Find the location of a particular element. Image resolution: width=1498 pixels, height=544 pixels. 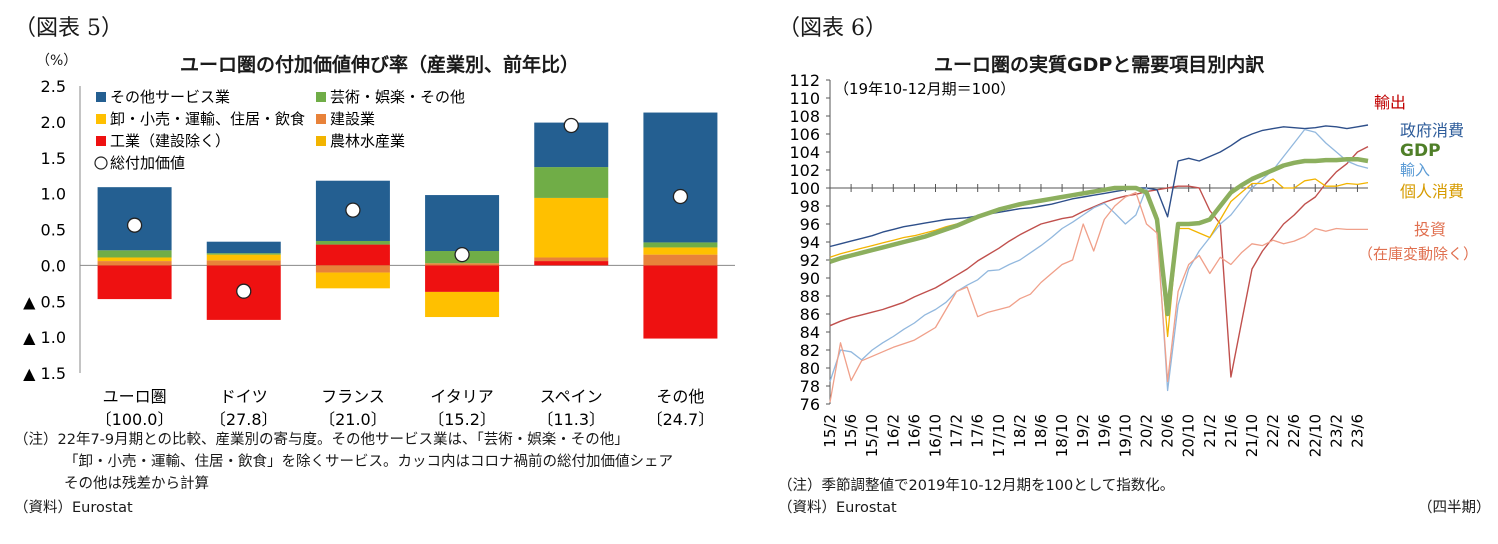

y-tick-label: ▲ 1.0 is located at coordinates (44, 337).